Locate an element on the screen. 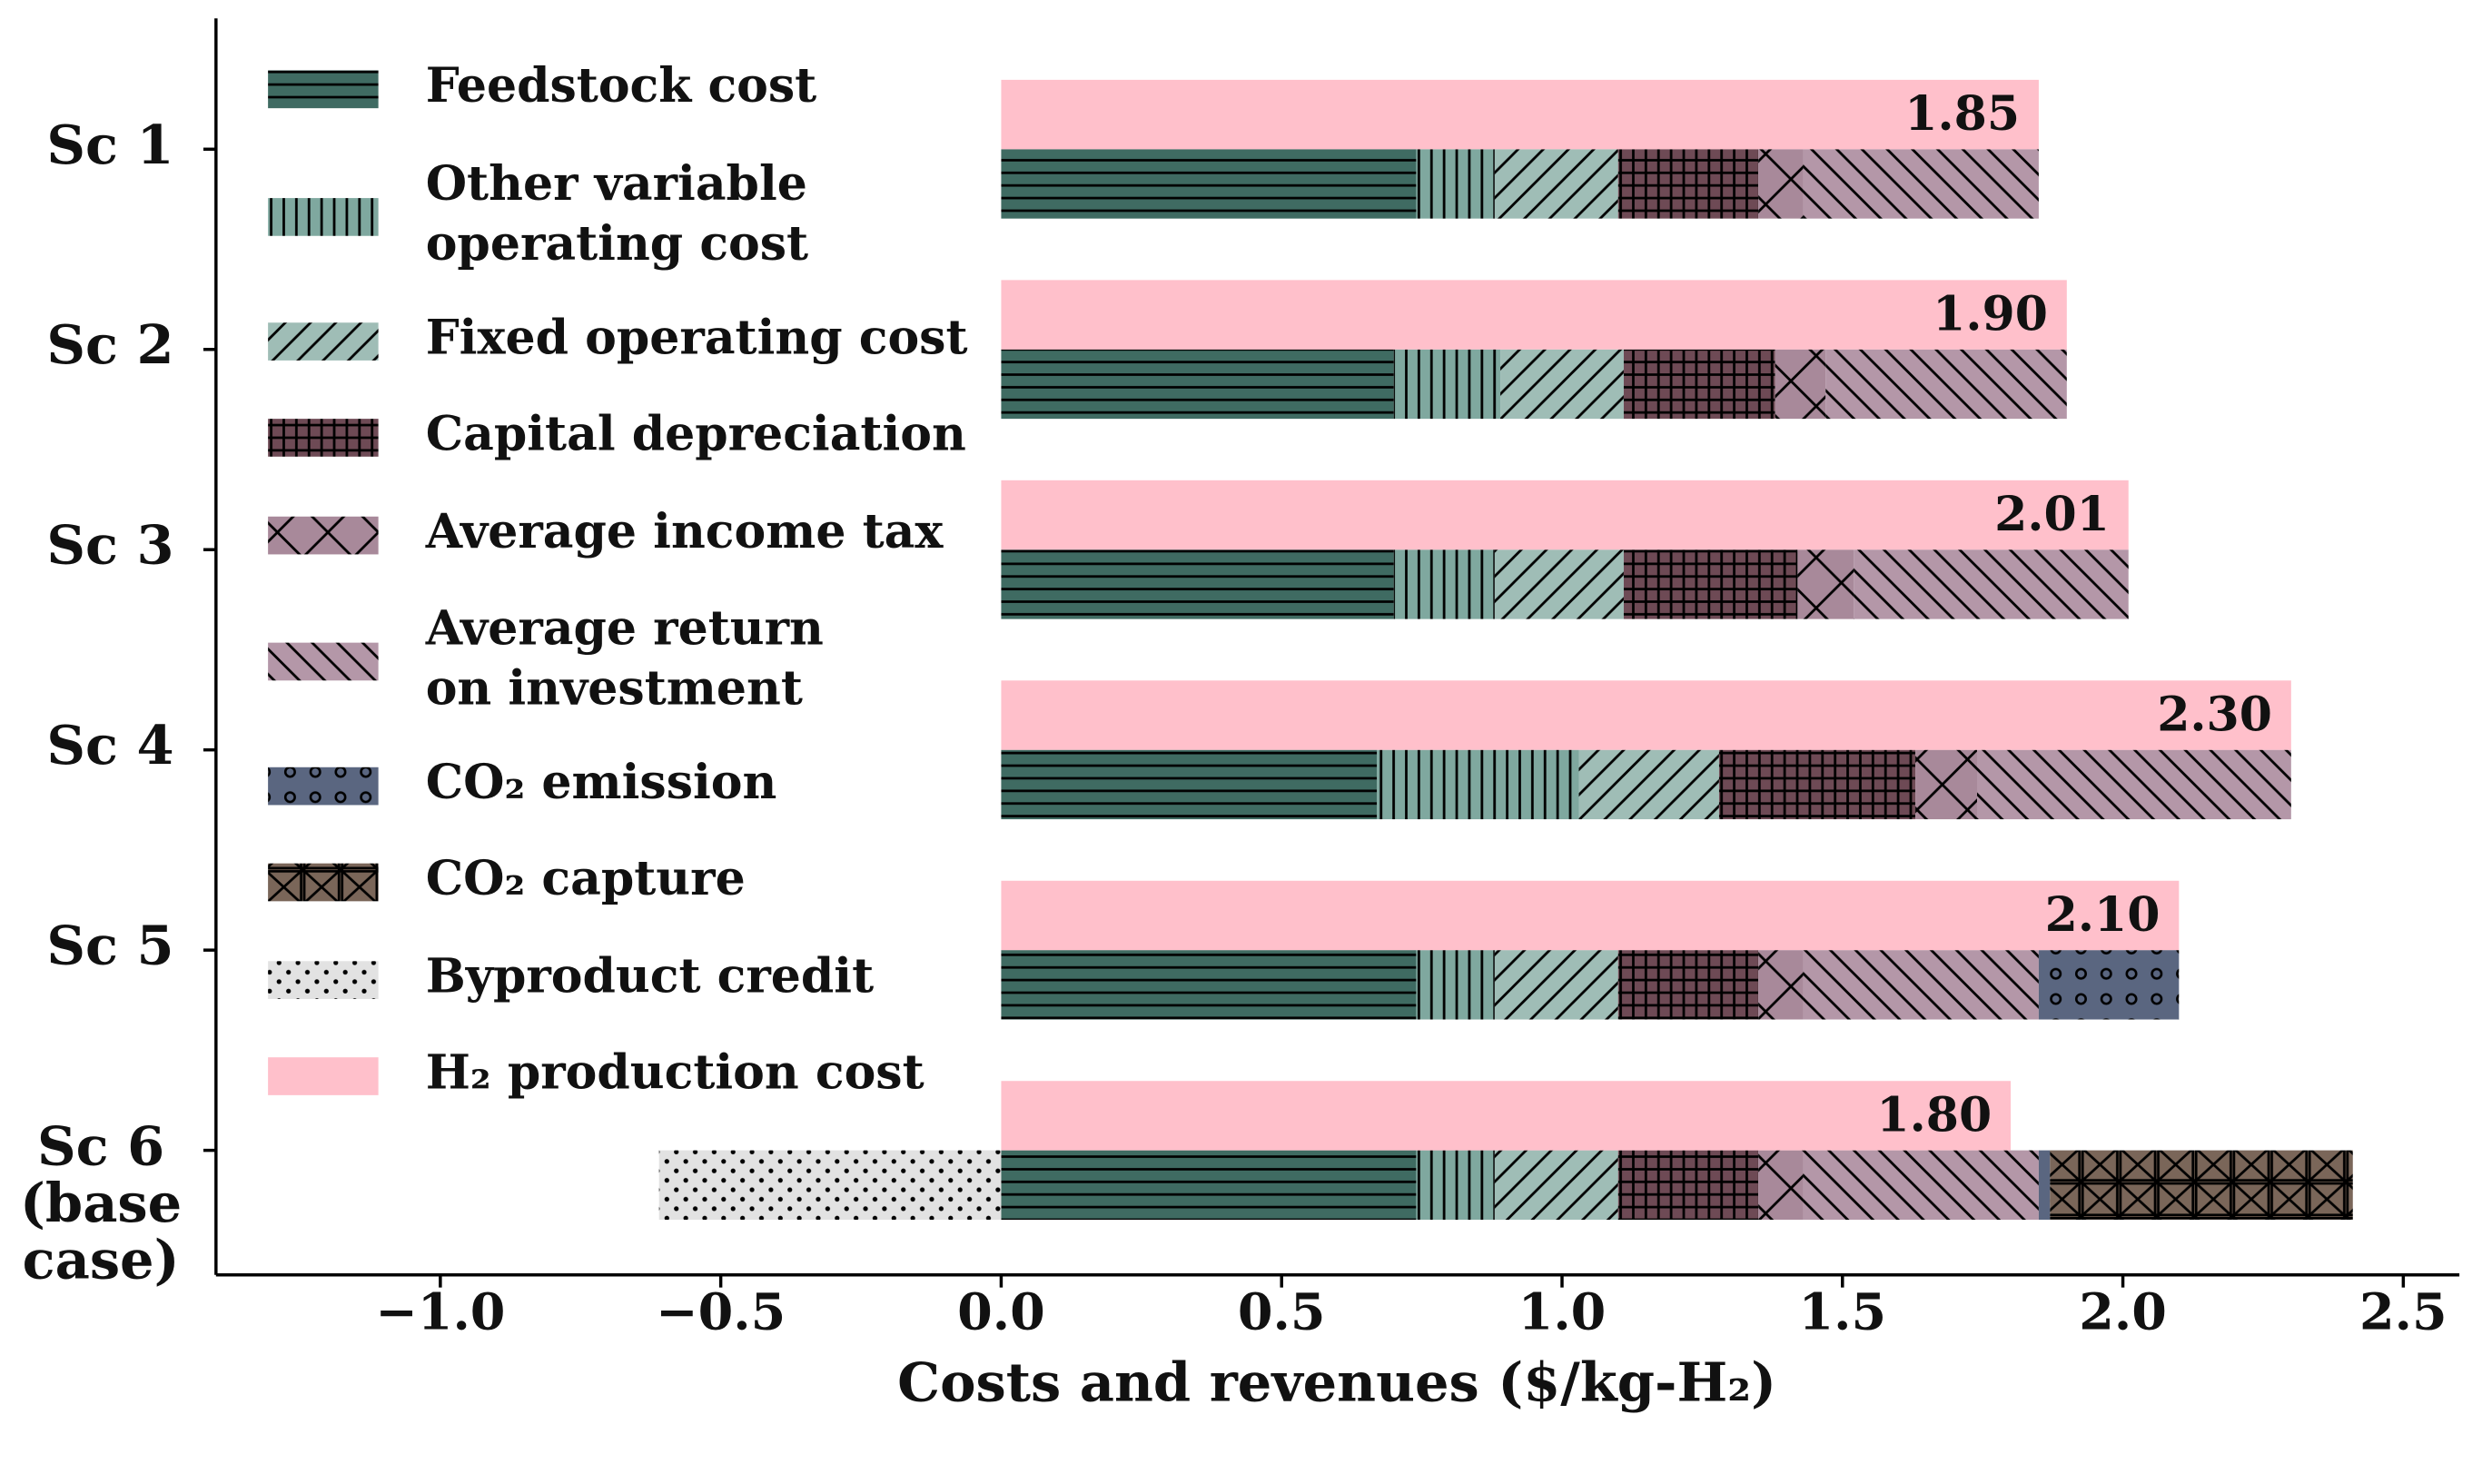 Image resolution: width=2472 pixels, height=1484 pixels. legend-label: CO₂ capture is located at coordinates (586, 878).